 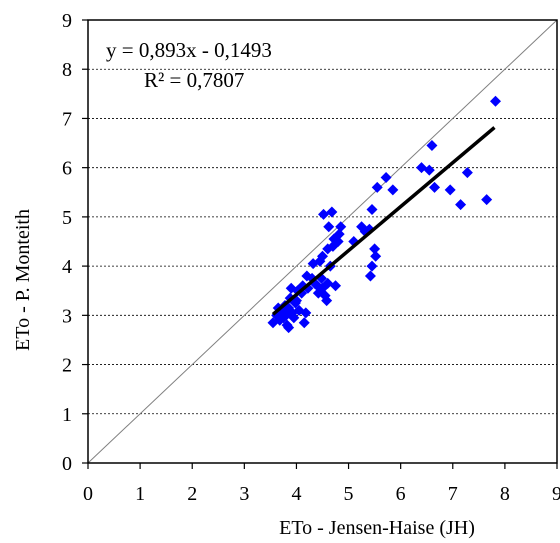 What do you see at coordinates (383, 221) in the screenshot?
I see `trend-line` at bounding box center [383, 221].